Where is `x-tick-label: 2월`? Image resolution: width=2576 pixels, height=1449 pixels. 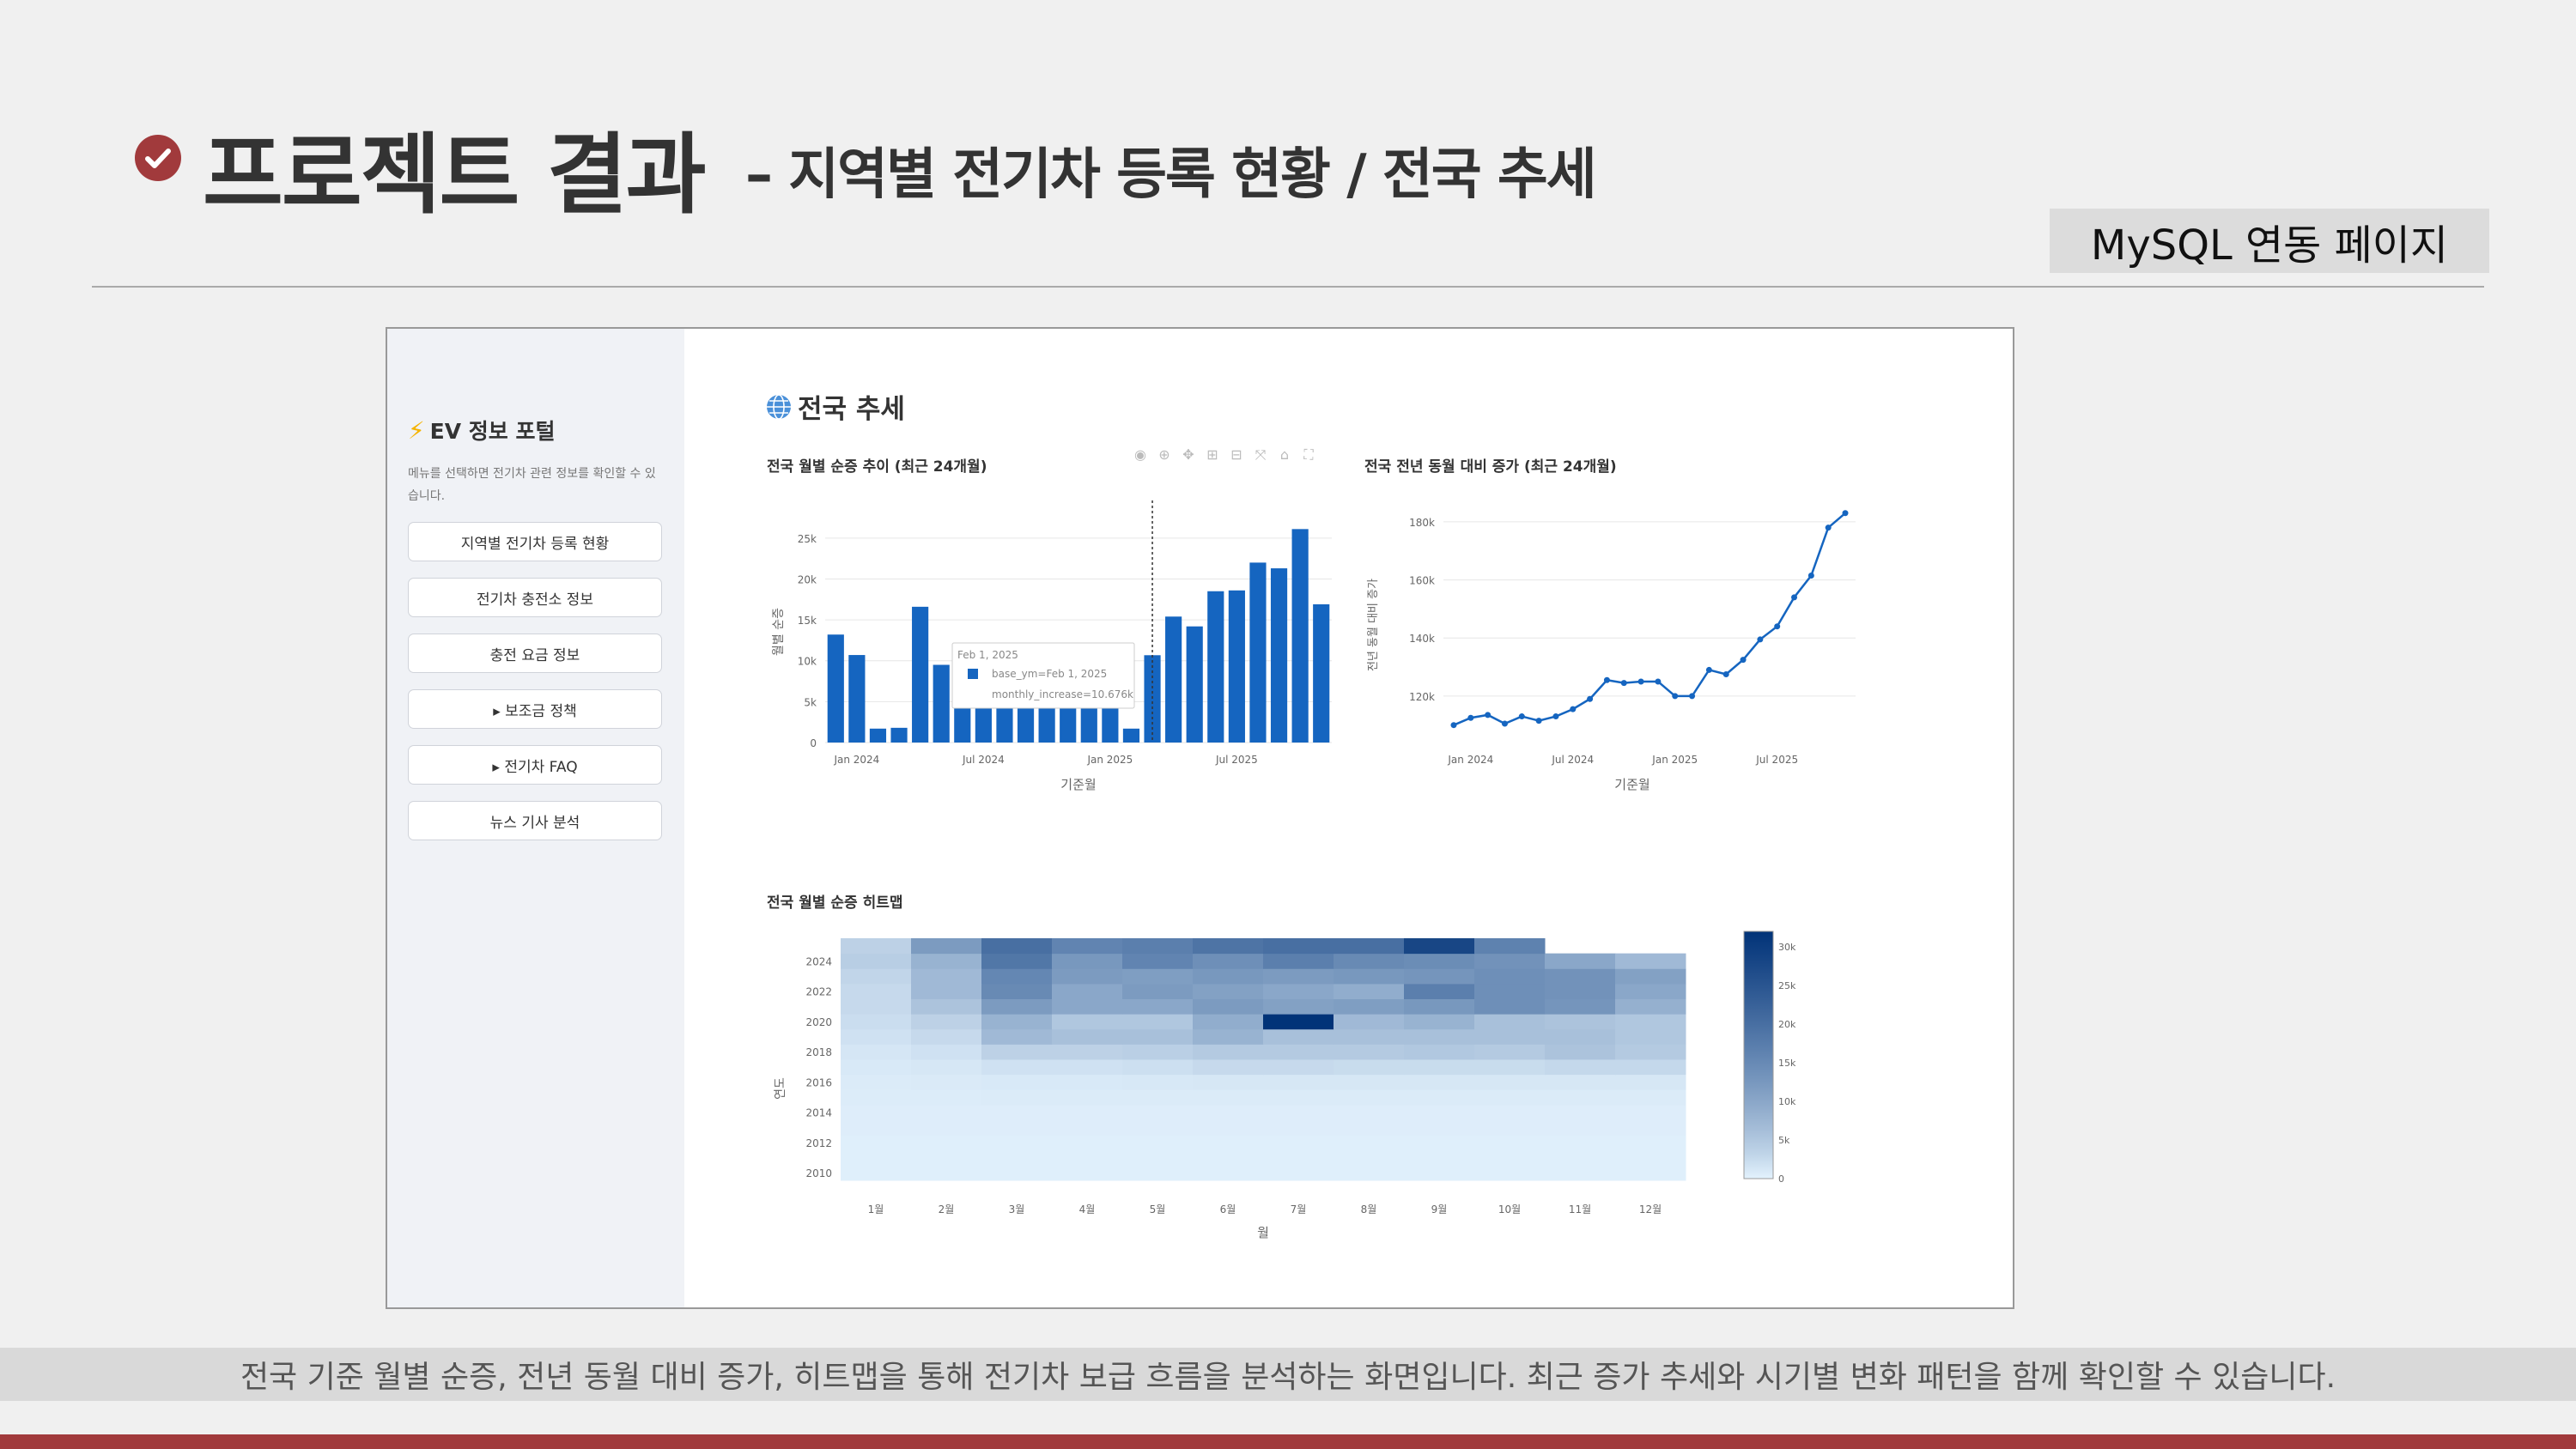
x-tick-label: 2월 is located at coordinates (947, 1209).